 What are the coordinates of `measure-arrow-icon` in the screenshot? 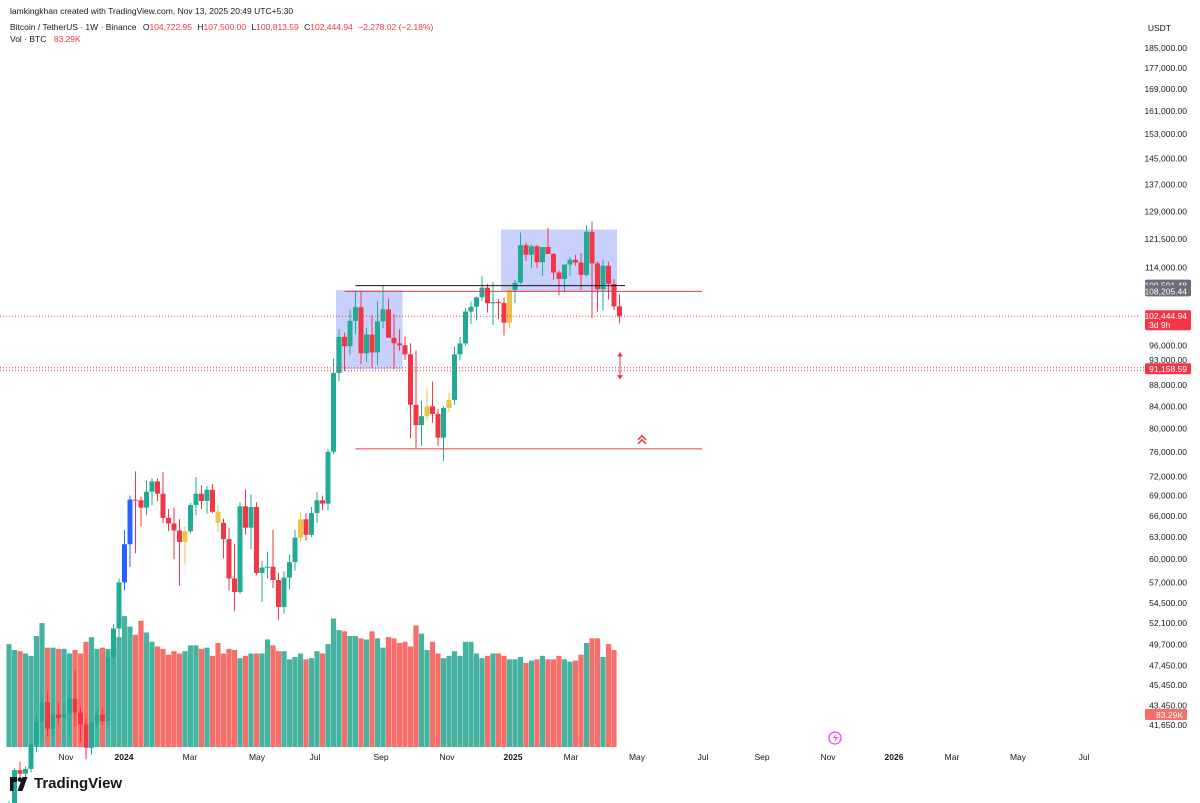 It's located at (620, 365).